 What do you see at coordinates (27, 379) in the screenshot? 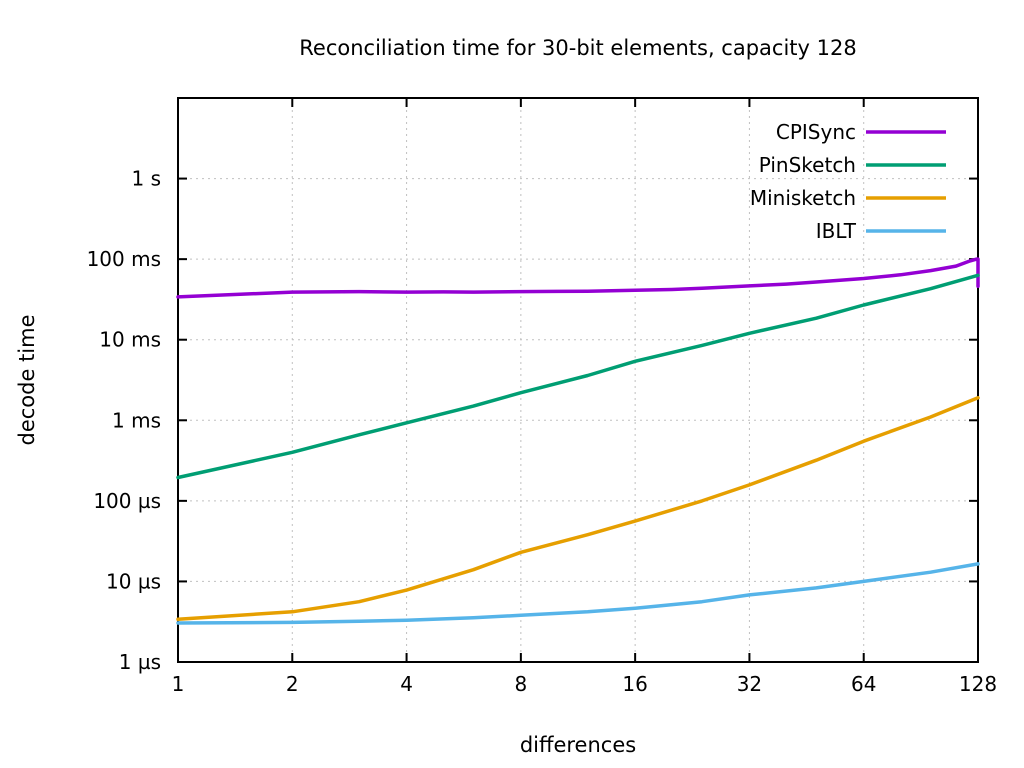
I see `y-axis-title: decode time` at bounding box center [27, 379].